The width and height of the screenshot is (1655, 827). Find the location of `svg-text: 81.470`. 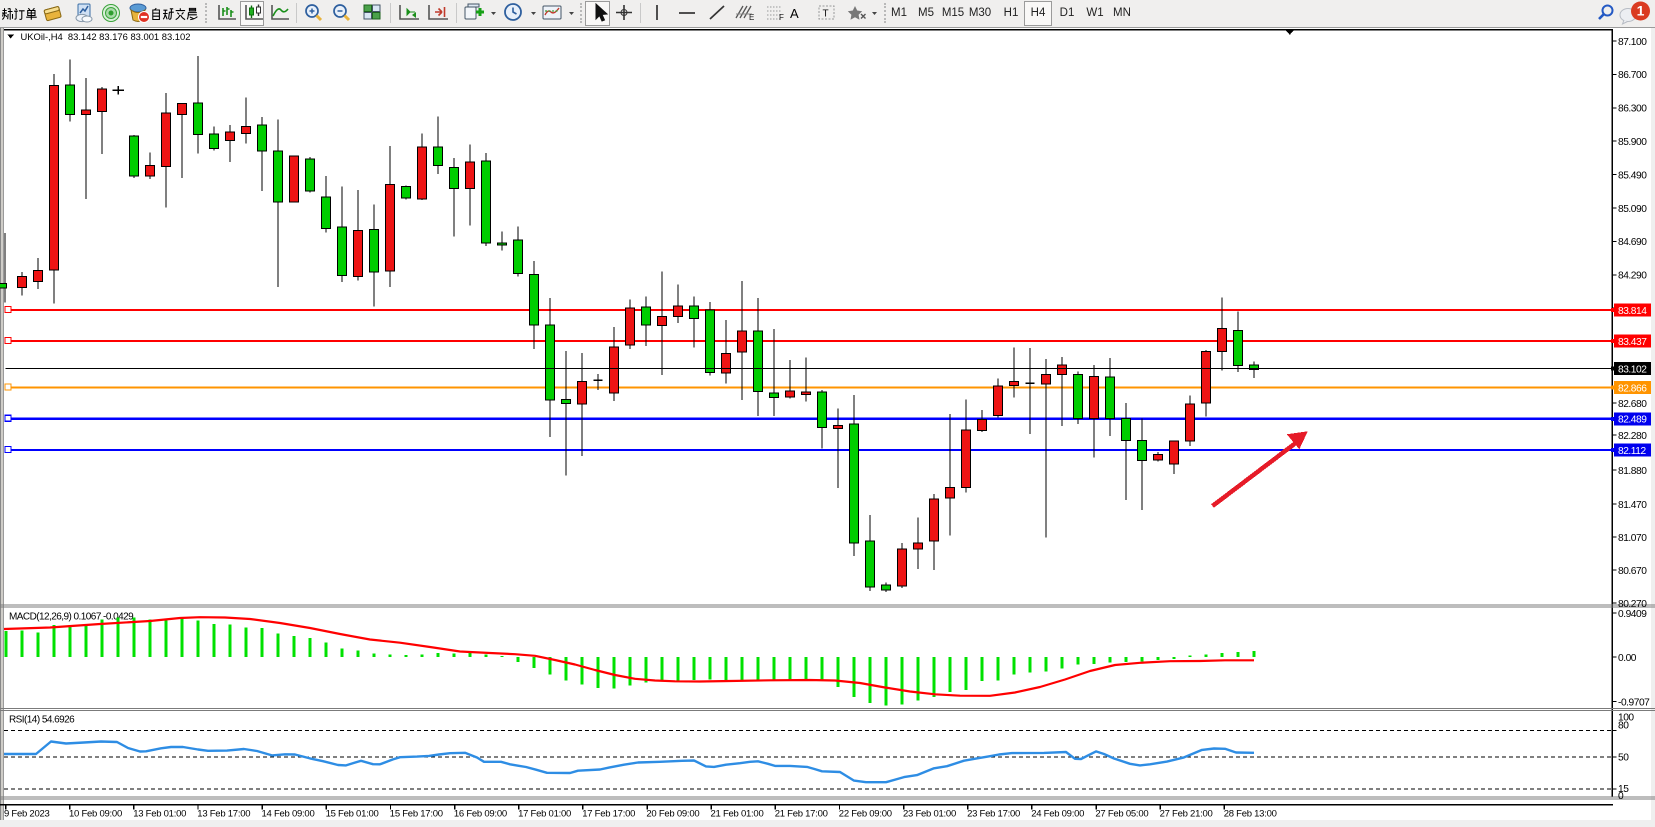

svg-text: 81.470 is located at coordinates (1632, 505).